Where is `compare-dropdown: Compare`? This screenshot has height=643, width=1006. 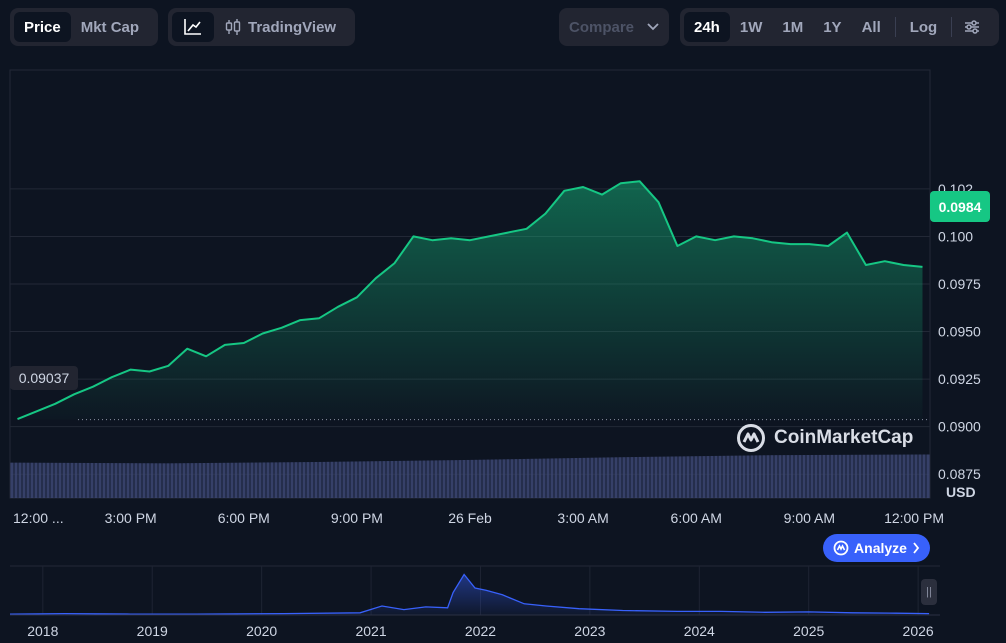
compare-dropdown: Compare is located at coordinates (614, 27).